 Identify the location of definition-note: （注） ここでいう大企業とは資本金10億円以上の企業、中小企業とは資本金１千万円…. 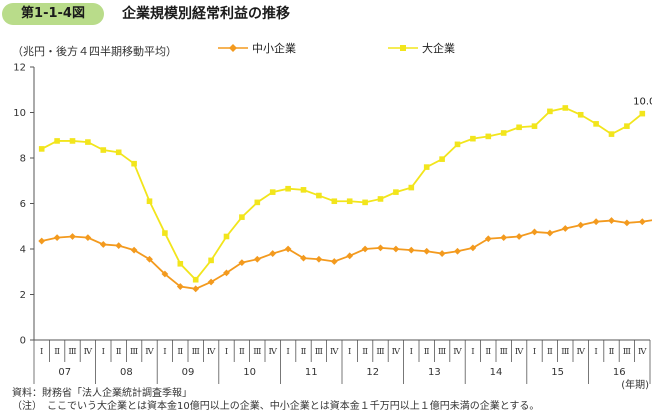
(276, 406).